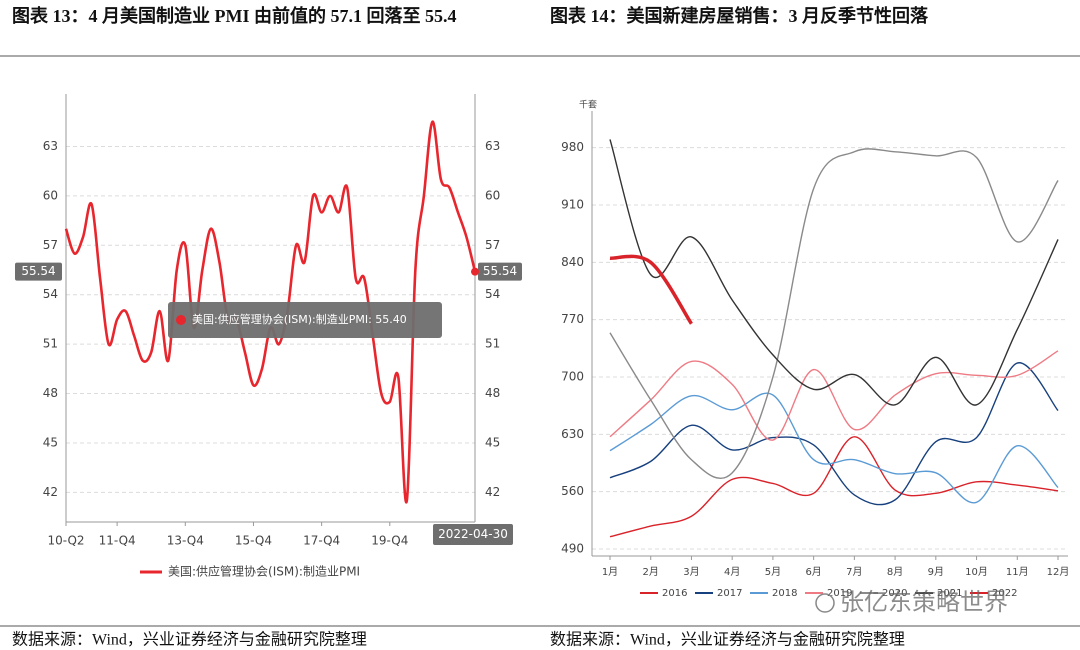 This screenshot has width=1080, height=650. I want to click on y-tick-label: 490, so click(572, 549).